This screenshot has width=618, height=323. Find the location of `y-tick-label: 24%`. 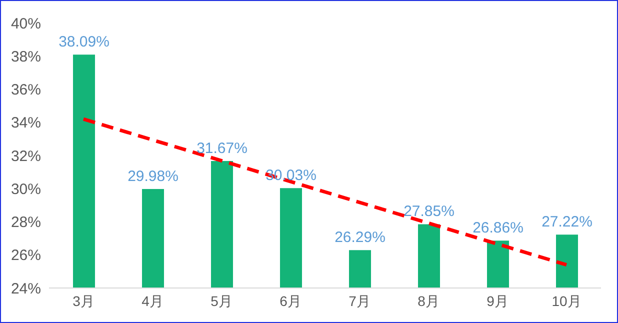

y-tick-label: 24% is located at coordinates (25, 289).